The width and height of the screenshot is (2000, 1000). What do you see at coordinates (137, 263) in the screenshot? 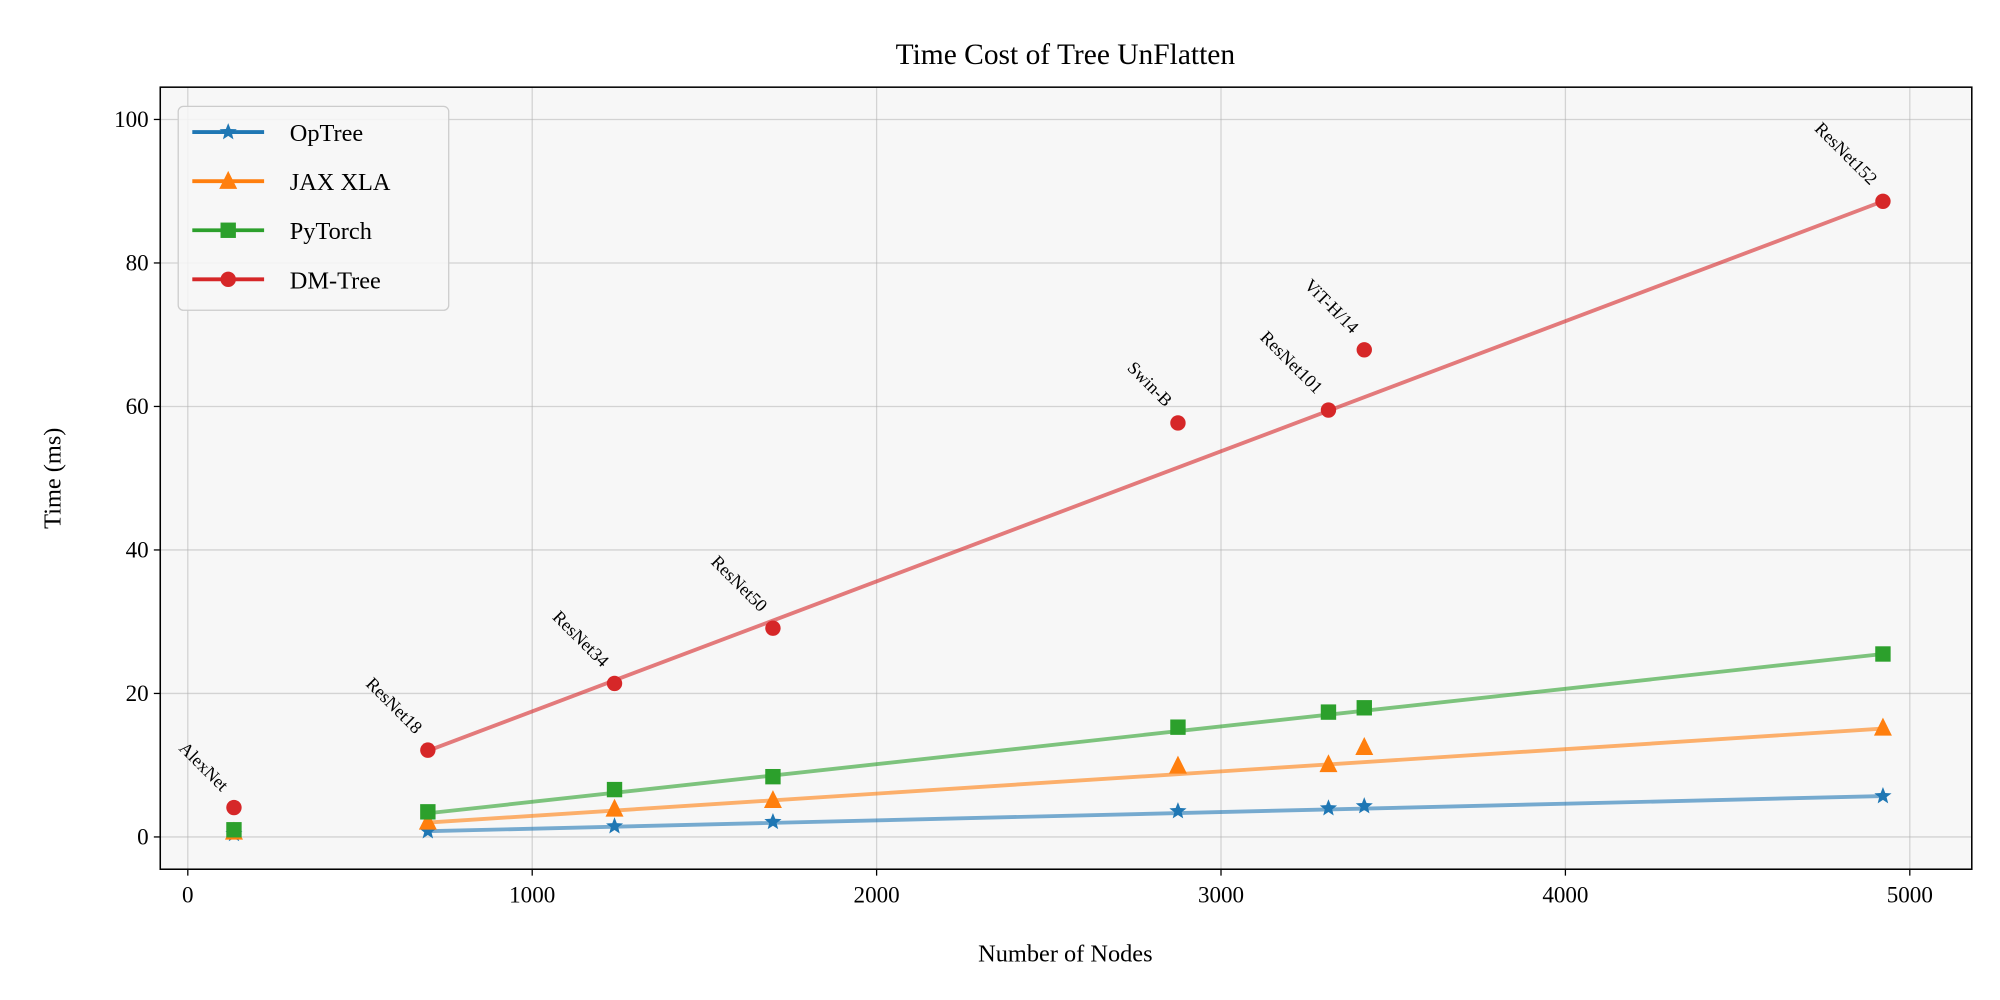
I see `y-tick-label: 80` at bounding box center [137, 263].